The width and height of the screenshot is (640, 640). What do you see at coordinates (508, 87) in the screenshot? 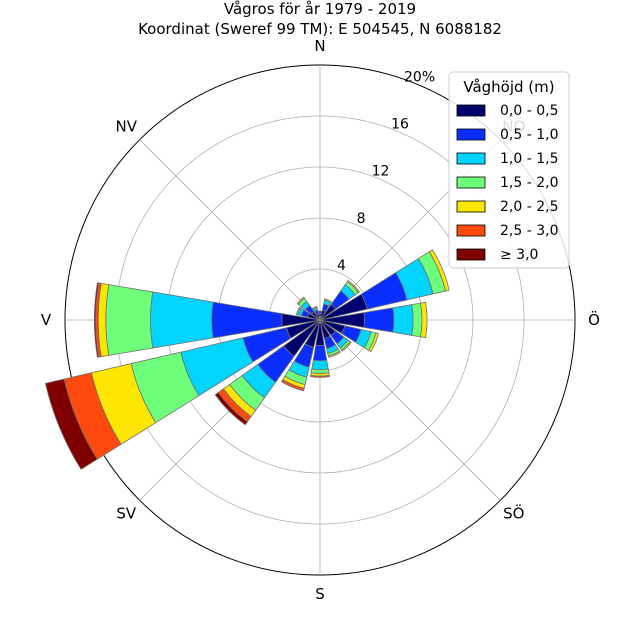
I see `legend-title: Våghöjd (m)` at bounding box center [508, 87].